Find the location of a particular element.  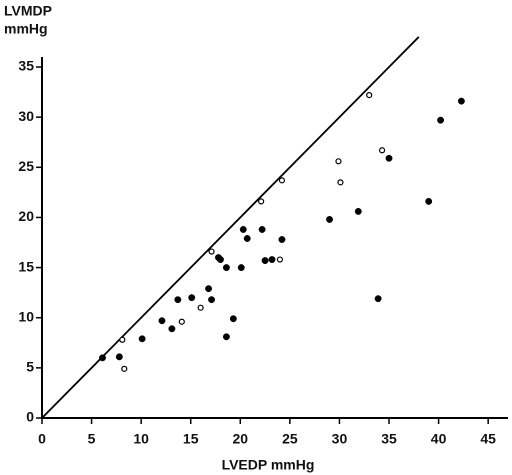

x-tick-label: 20 is located at coordinates (241, 439).